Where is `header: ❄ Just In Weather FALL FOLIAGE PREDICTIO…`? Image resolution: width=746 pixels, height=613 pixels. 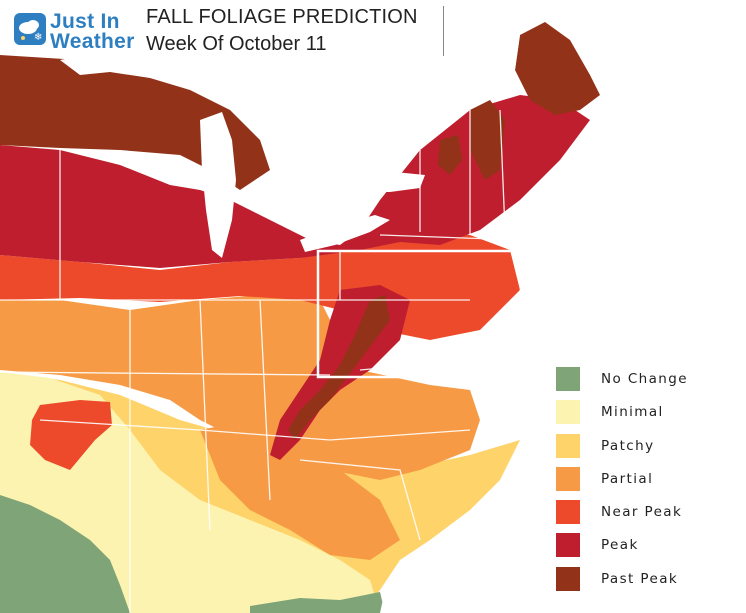 header: ❄ Just In Weather FALL FOLIAGE PREDICTIO… is located at coordinates (373, 30).